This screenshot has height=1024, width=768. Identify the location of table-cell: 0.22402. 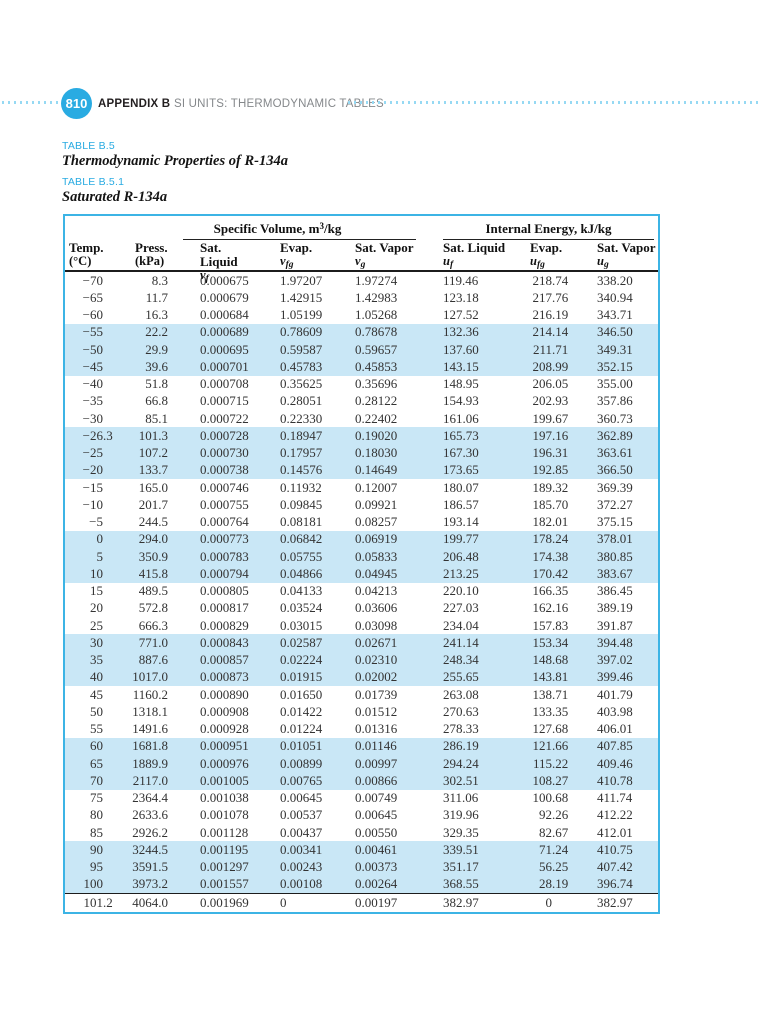
(376, 418).